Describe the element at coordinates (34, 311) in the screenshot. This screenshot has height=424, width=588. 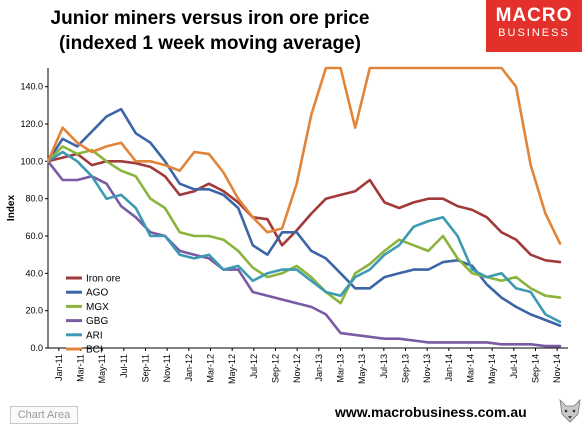
I see `y-tick-label: 20.0` at that location.